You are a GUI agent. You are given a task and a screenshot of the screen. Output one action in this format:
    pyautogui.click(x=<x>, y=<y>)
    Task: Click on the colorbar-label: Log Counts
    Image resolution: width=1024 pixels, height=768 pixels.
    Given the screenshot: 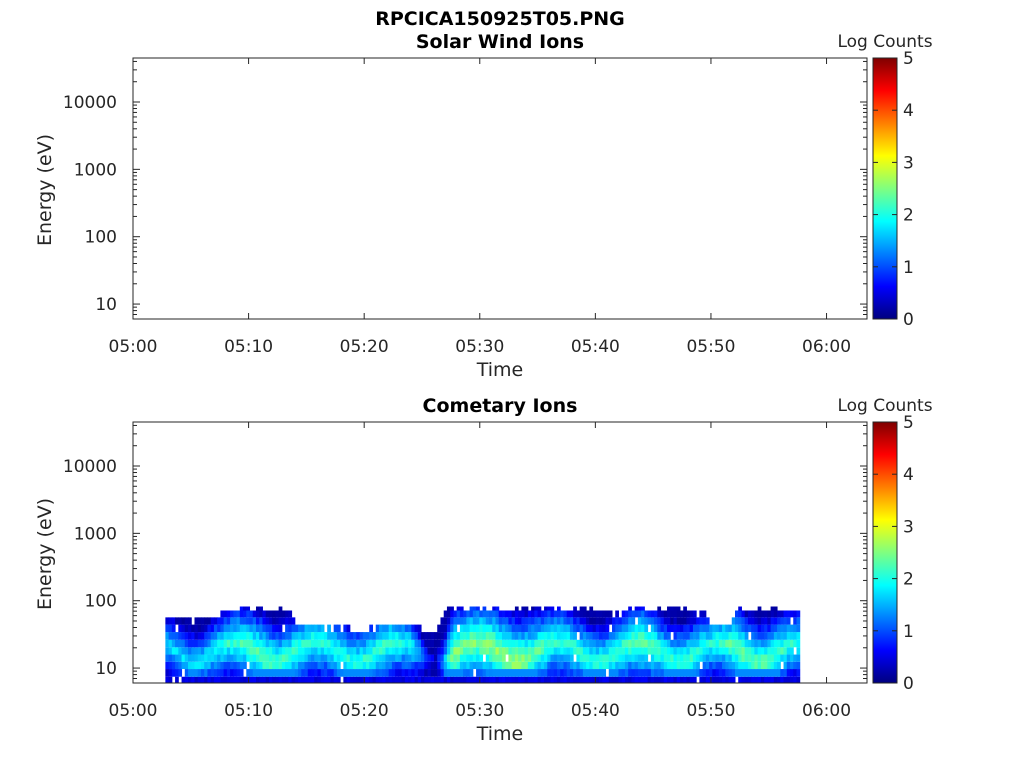 What is the action you would take?
    pyautogui.click(x=884, y=406)
    